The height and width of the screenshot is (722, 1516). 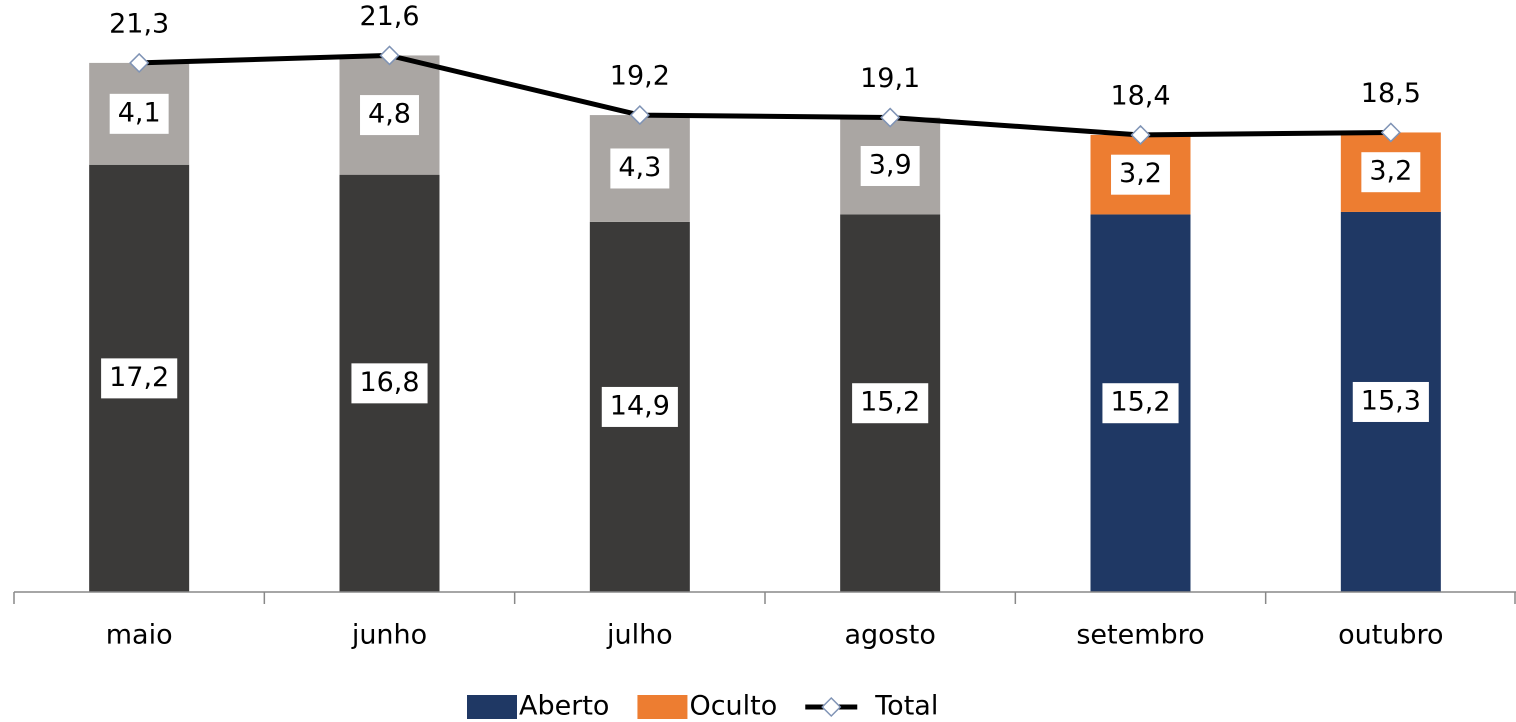 I want to click on data-label: 17,2, so click(x=139, y=377).